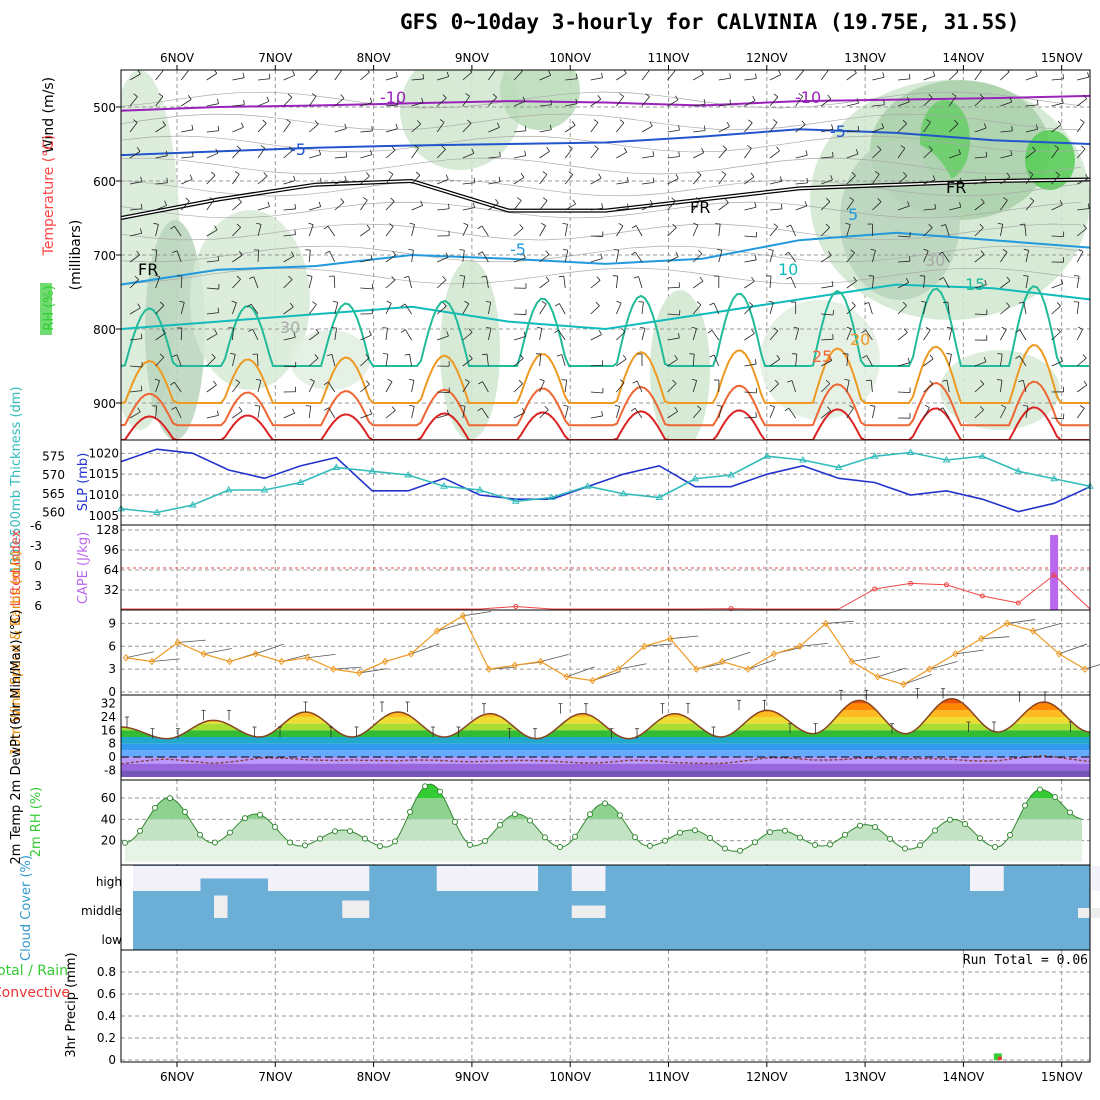 Image resolution: width=1100 pixels, height=1100 pixels. What do you see at coordinates (865, 1077) in the screenshot?
I see `bottom-day-label: 13NOV` at bounding box center [865, 1077].